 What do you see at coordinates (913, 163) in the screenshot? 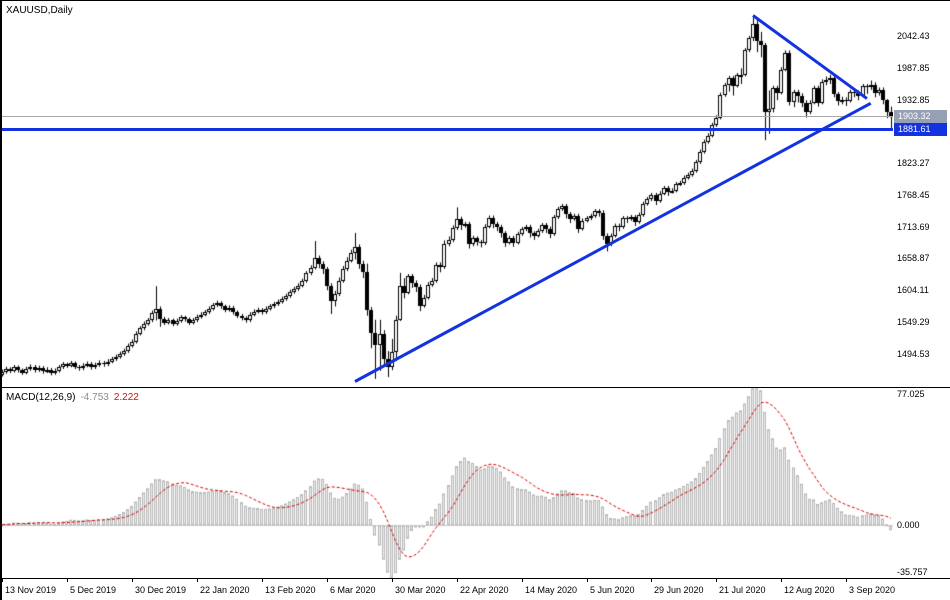
I see `price-axis-label: 1823.27` at bounding box center [913, 163].